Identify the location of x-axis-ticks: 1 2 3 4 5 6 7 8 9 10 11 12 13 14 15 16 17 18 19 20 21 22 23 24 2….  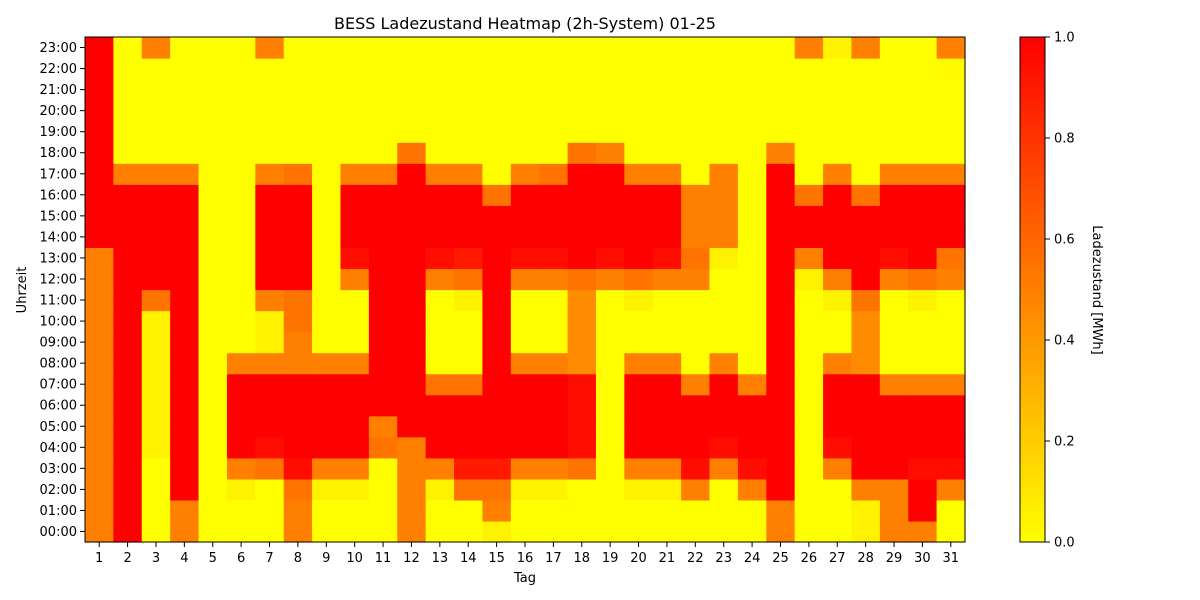
(527, 554).